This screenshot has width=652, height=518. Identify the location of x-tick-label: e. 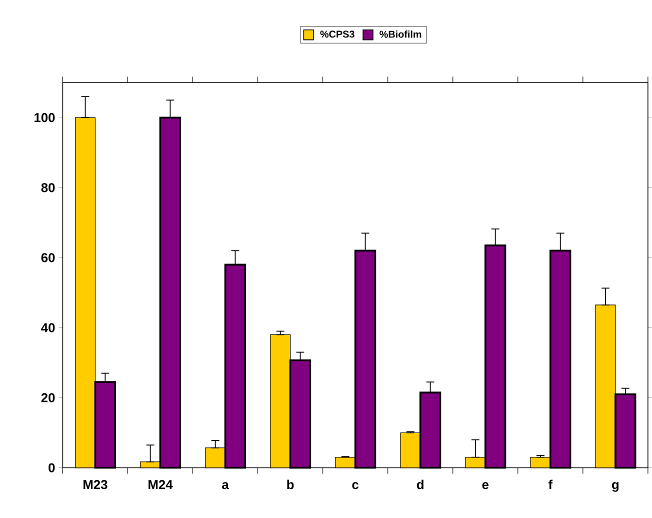
(485, 486).